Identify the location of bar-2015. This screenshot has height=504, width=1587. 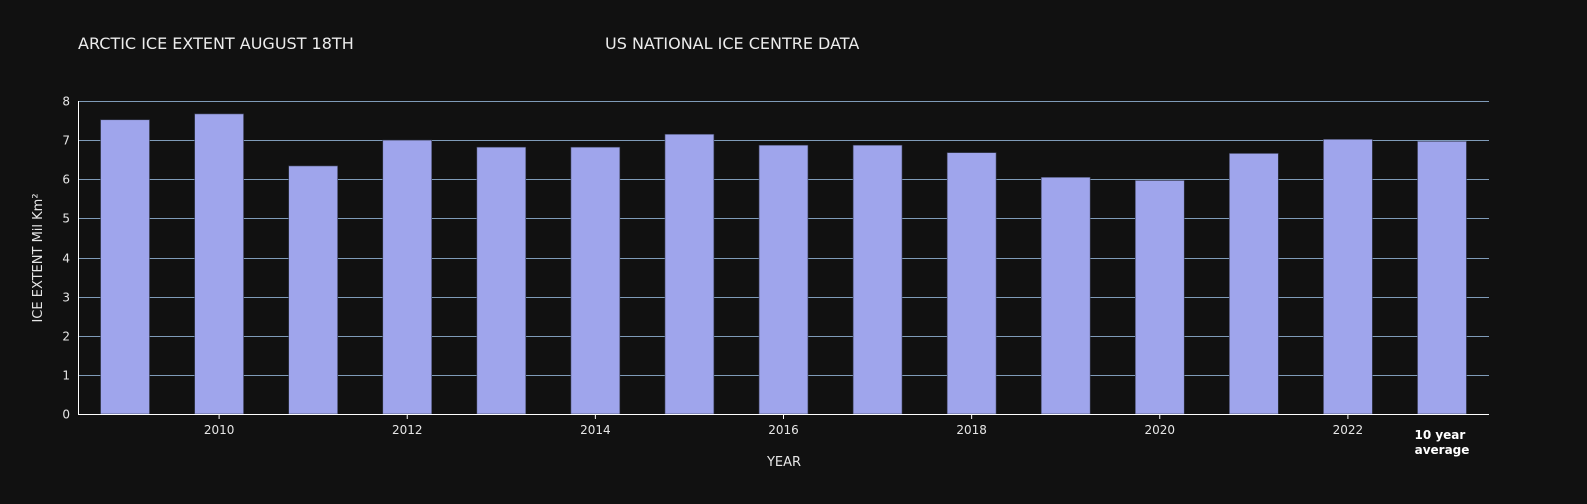
(689, 274).